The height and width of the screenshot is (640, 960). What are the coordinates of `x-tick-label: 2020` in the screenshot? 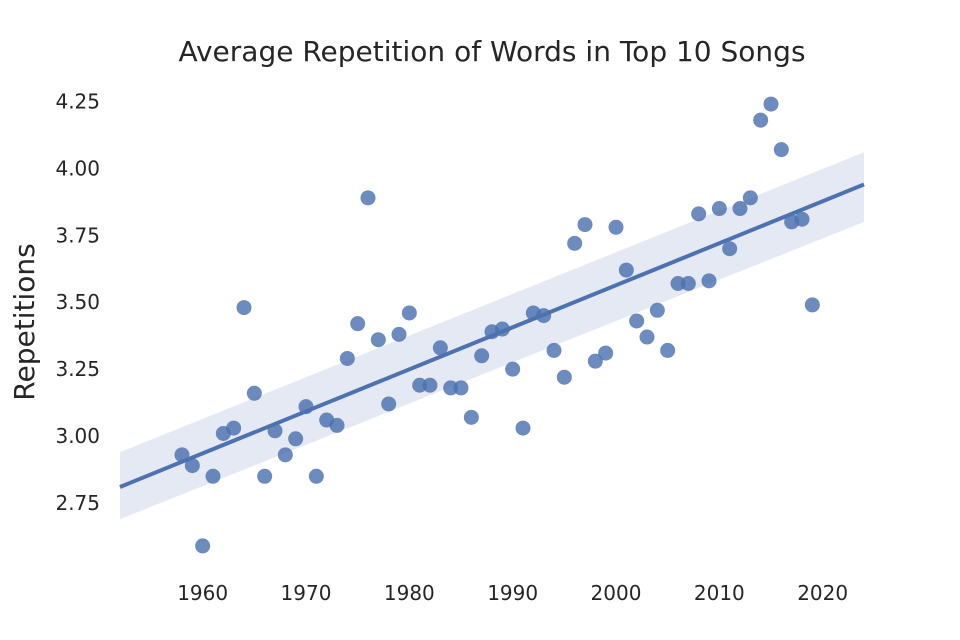 It's located at (822, 593).